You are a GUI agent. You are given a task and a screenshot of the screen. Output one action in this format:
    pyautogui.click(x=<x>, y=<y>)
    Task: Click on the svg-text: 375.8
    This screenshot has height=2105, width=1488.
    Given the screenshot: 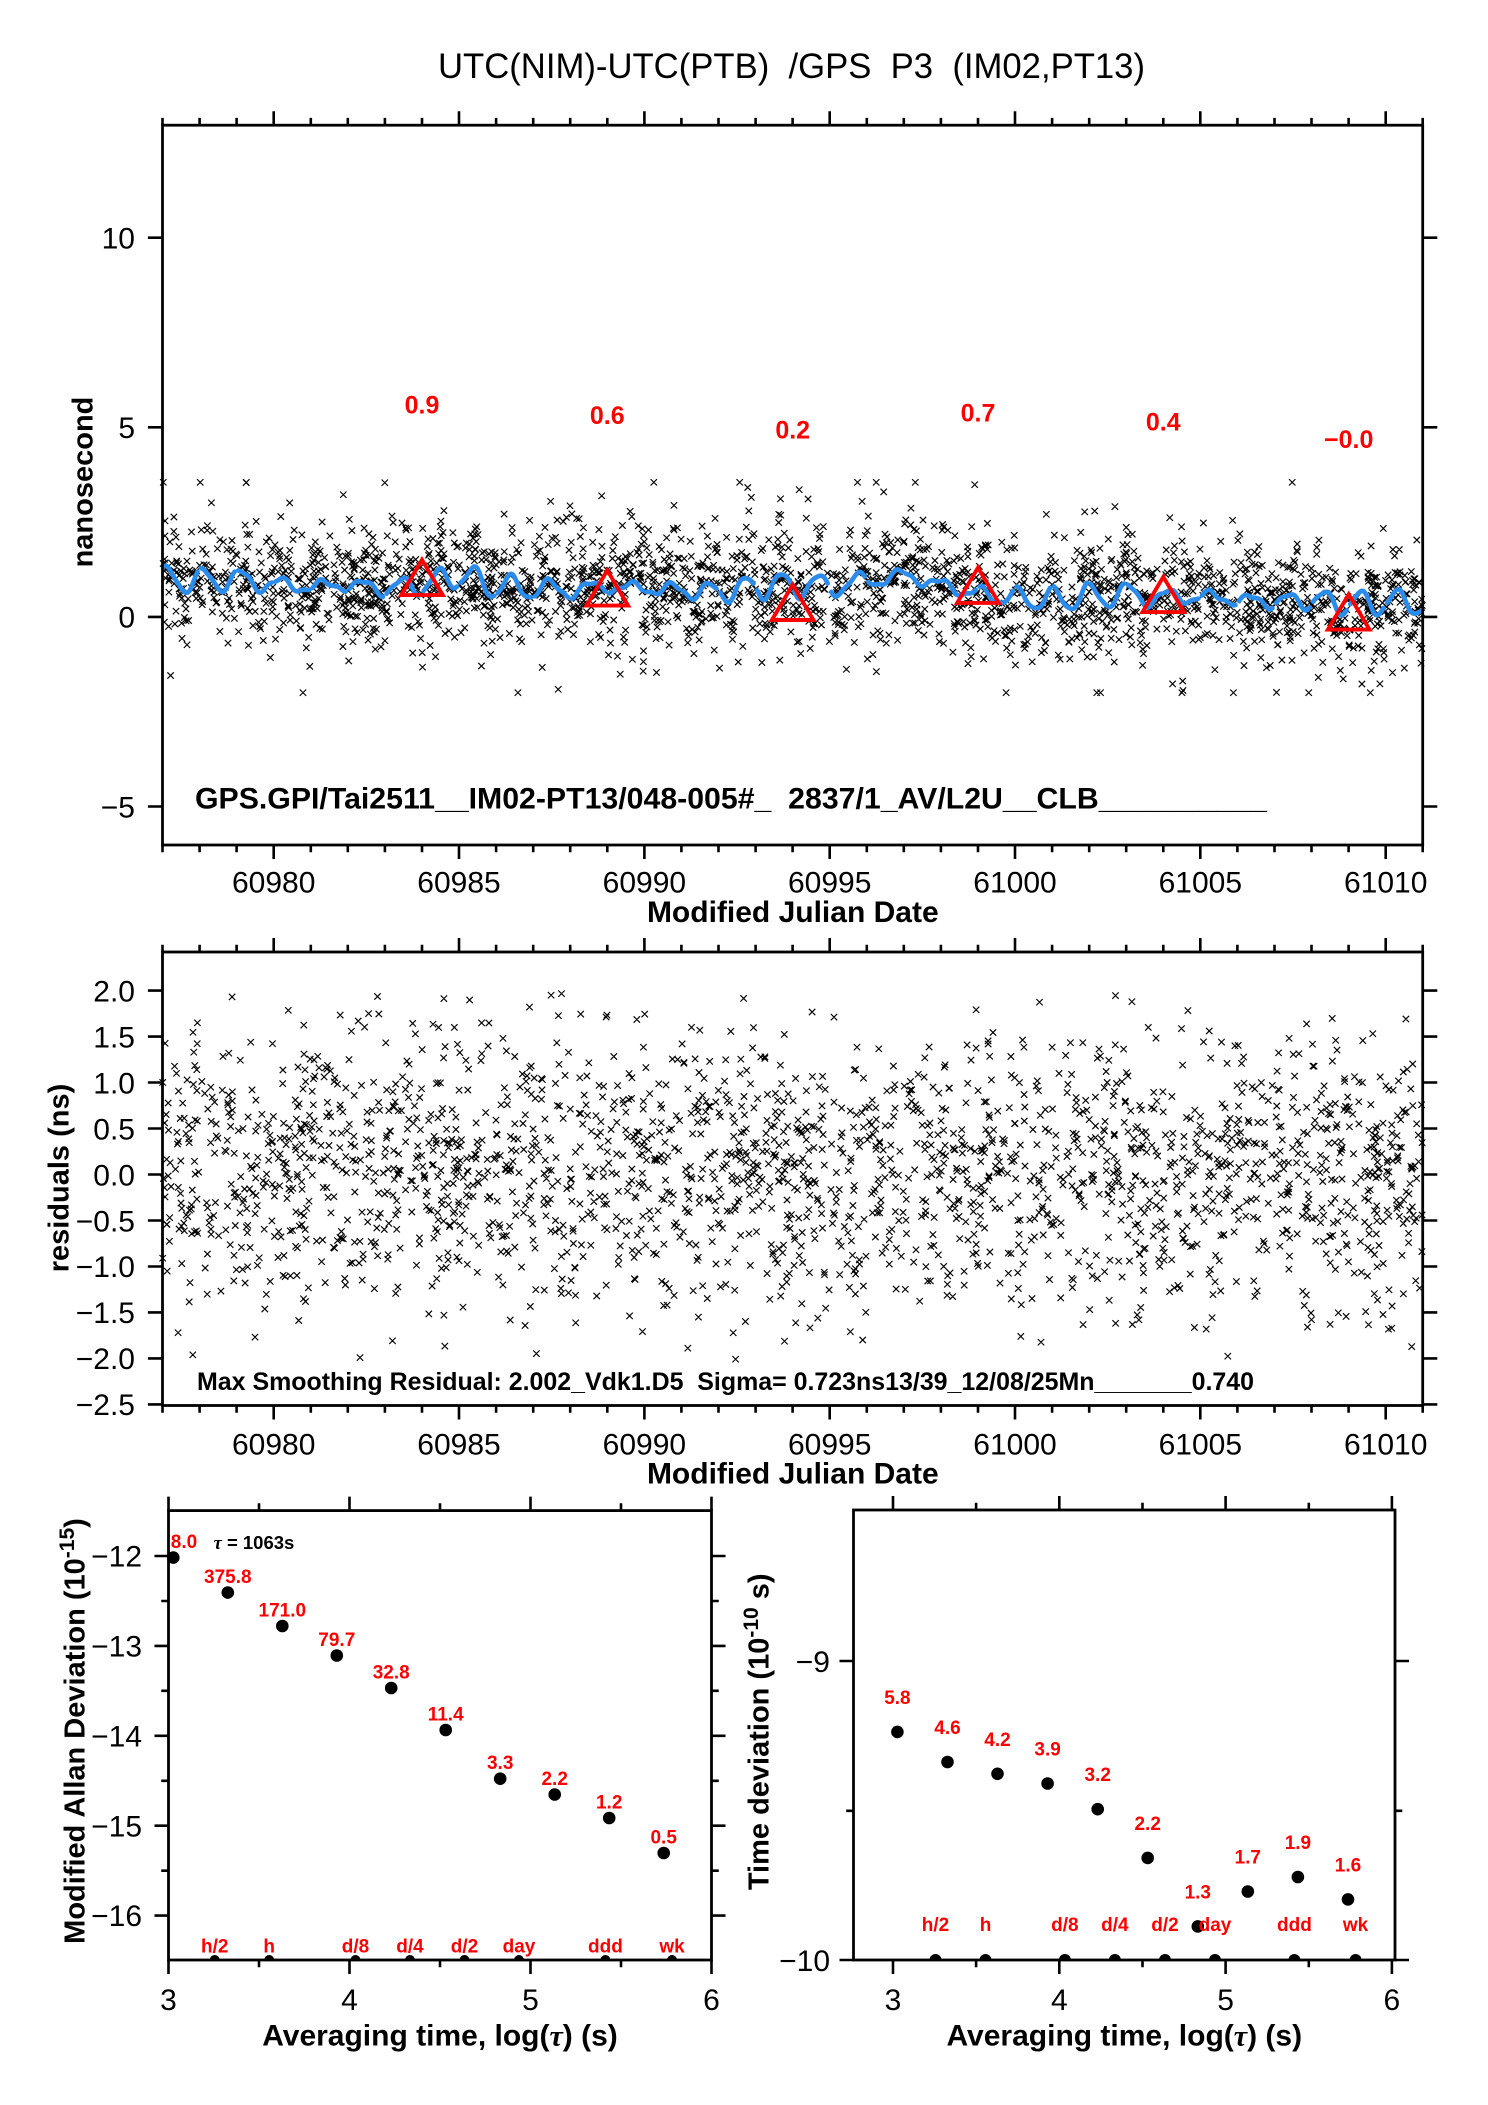 What is the action you would take?
    pyautogui.click(x=228, y=1577)
    